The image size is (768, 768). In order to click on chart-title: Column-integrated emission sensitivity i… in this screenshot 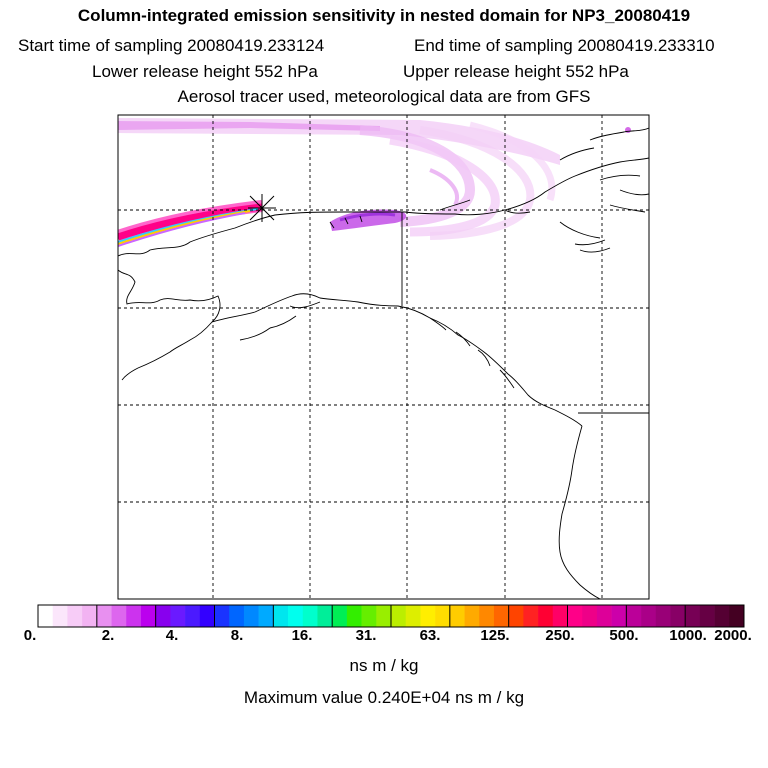, I will do `click(384, 15)`.